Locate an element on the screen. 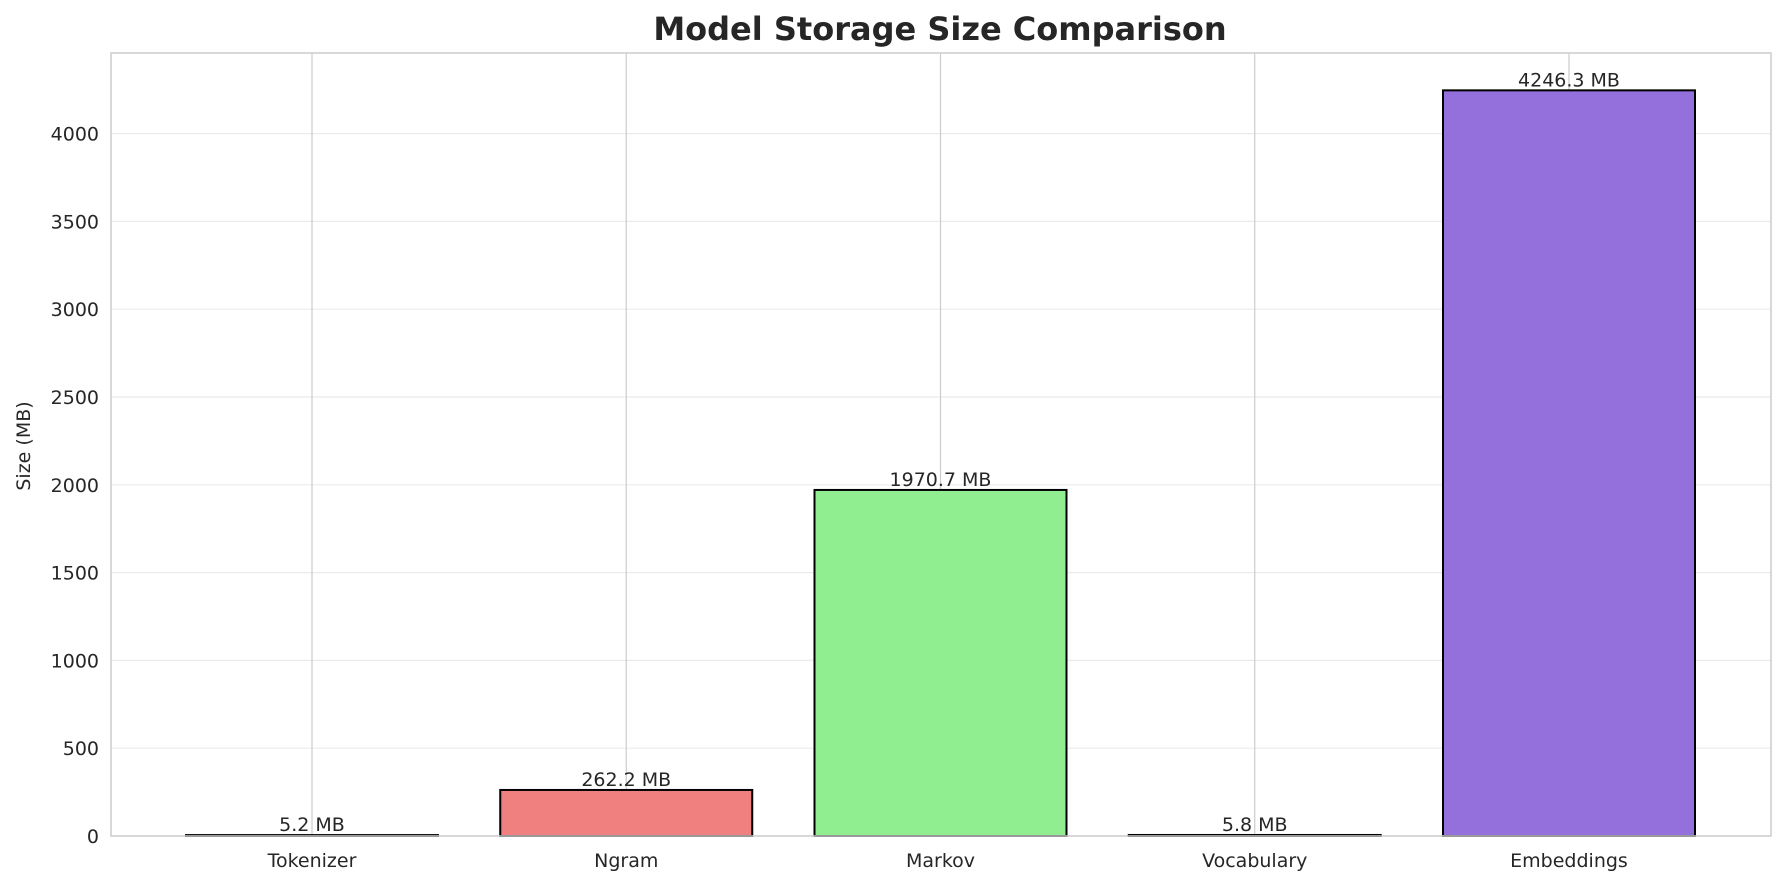  value-label: 5.8 MB is located at coordinates (1255, 825).